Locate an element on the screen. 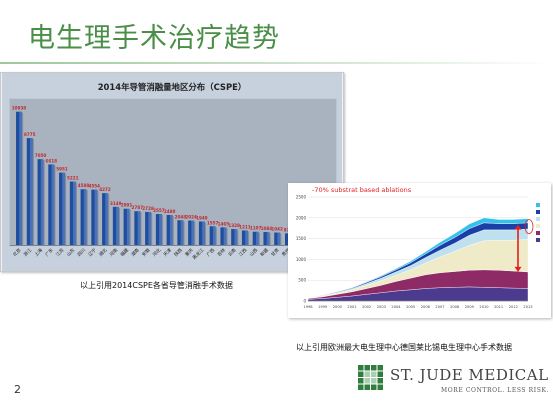  data-label: 4554 is located at coordinates (95, 186).